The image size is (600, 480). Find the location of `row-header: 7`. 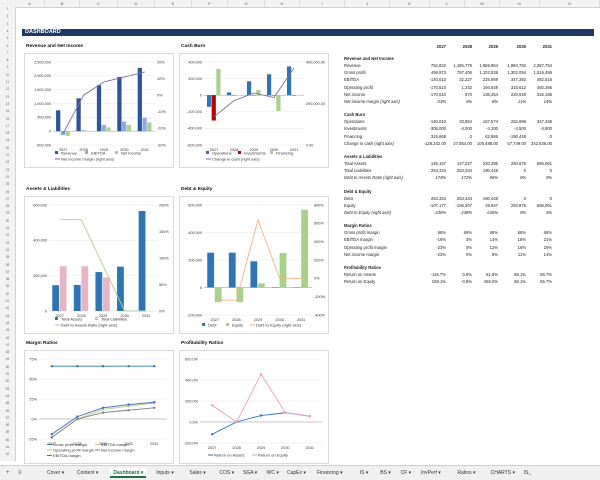

row-header: 7 is located at coordinates (7, 53).